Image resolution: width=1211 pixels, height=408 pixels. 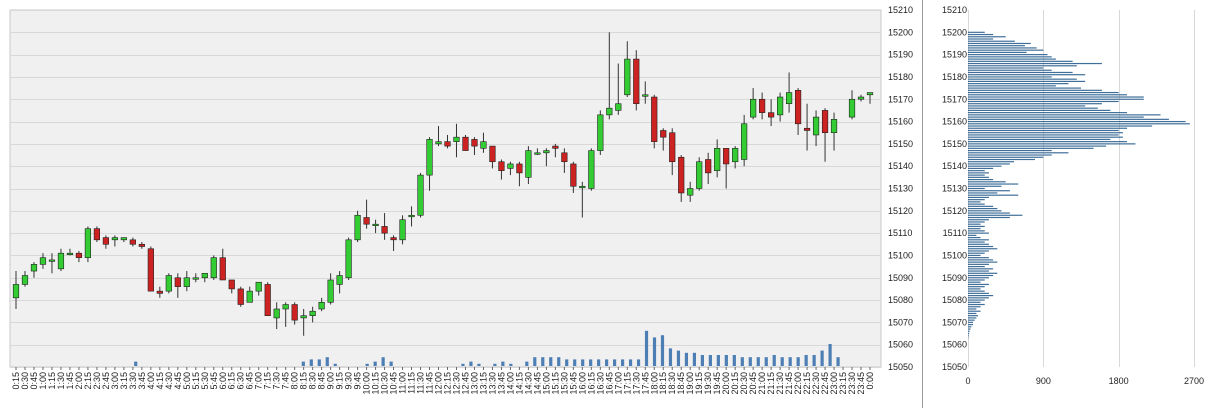 I want to click on price-tick-label: 15190, so click(x=900, y=55).